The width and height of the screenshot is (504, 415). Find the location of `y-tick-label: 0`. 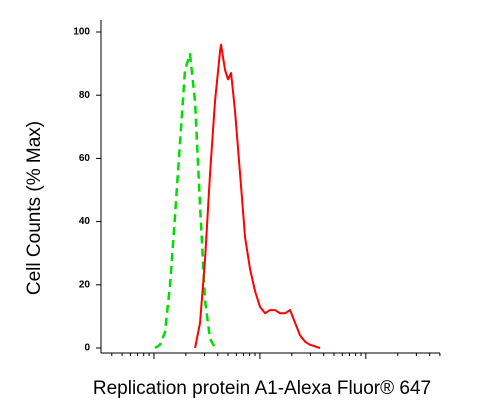

y-tick-label: 0 is located at coordinates (87, 348).